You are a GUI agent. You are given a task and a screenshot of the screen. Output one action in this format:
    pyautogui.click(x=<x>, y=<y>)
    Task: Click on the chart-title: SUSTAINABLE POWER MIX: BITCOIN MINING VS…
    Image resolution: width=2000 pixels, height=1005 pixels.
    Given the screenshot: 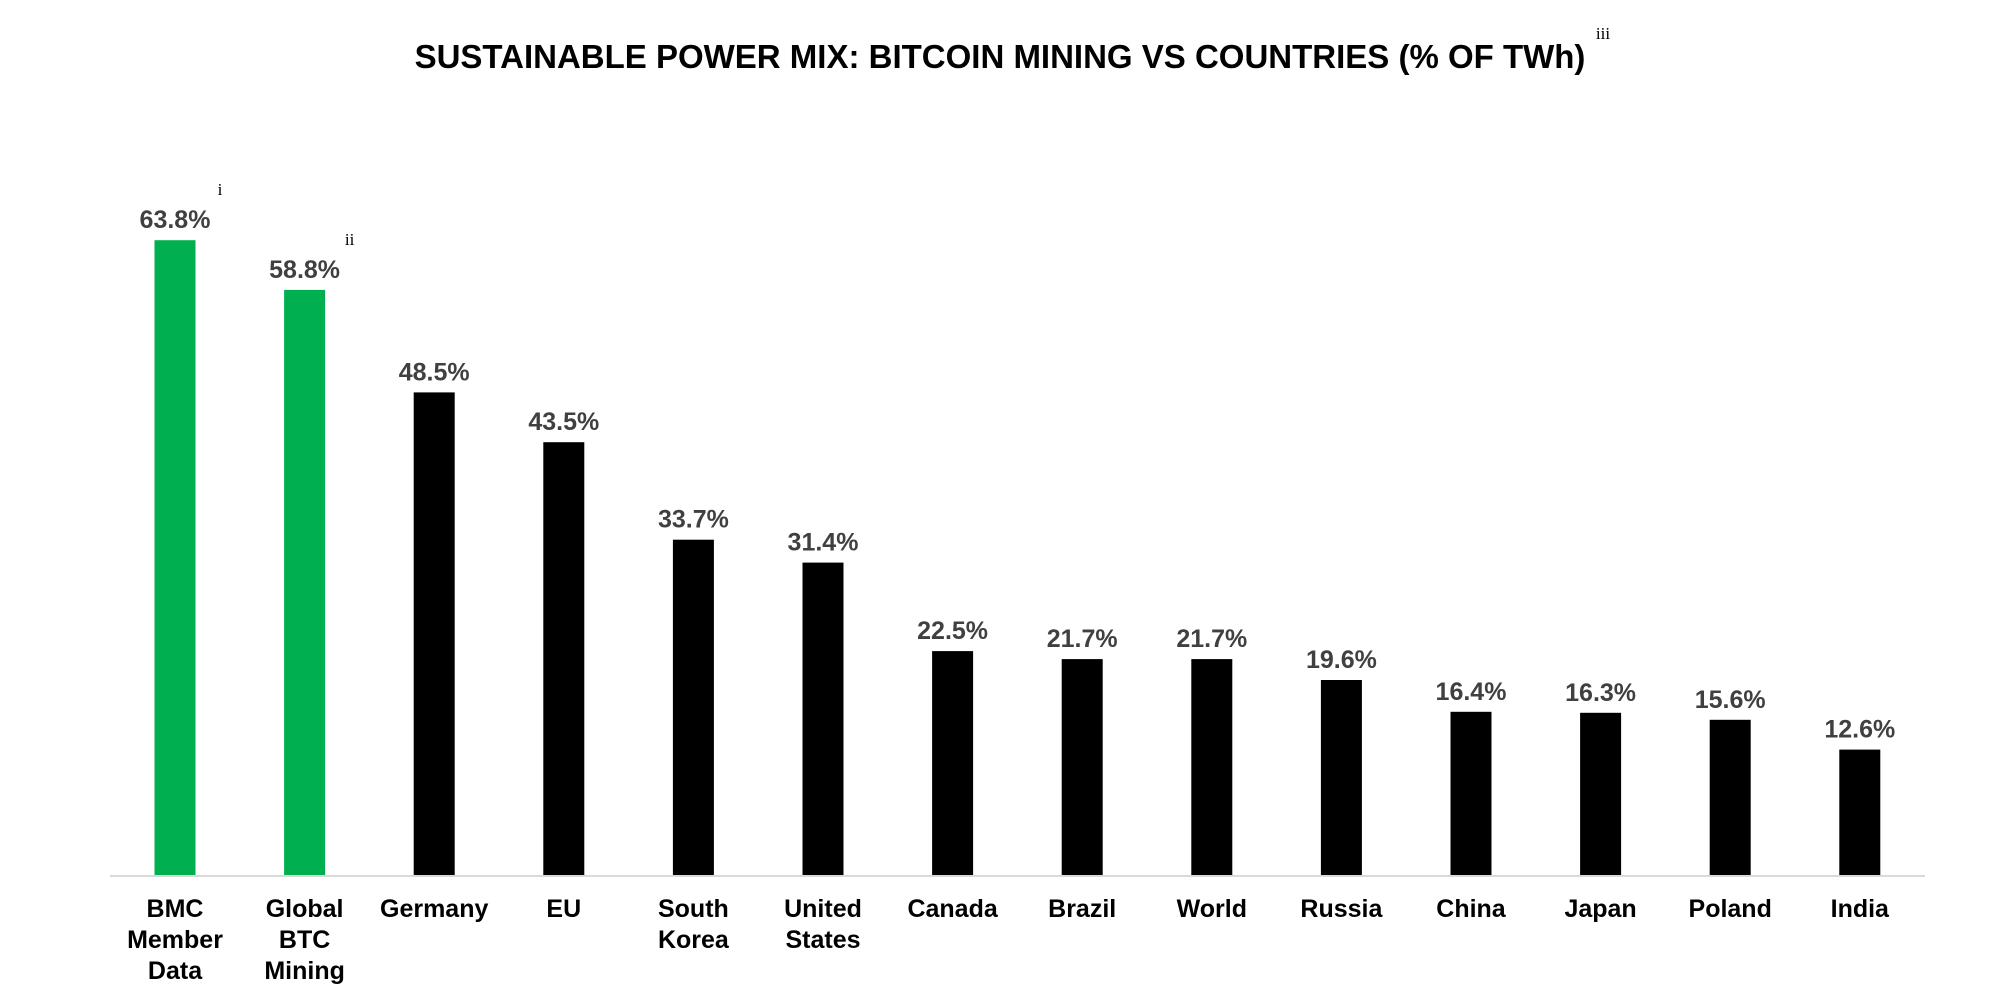 What is the action you would take?
    pyautogui.click(x=1000, y=56)
    